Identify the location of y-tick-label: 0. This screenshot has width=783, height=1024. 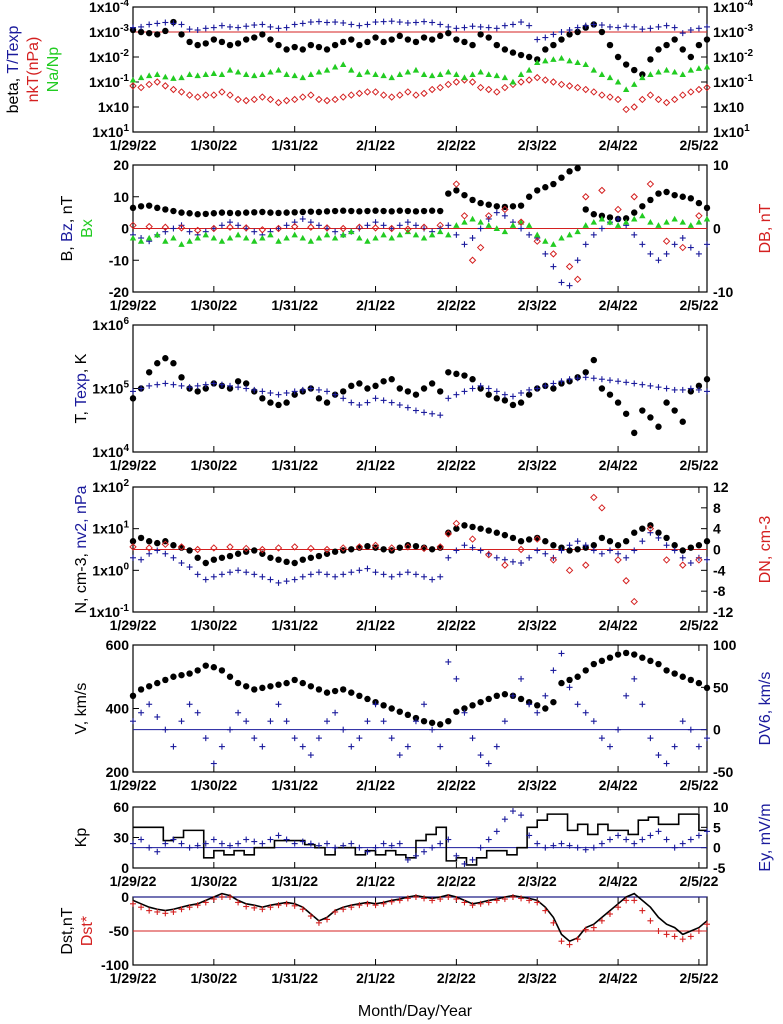
(125, 897).